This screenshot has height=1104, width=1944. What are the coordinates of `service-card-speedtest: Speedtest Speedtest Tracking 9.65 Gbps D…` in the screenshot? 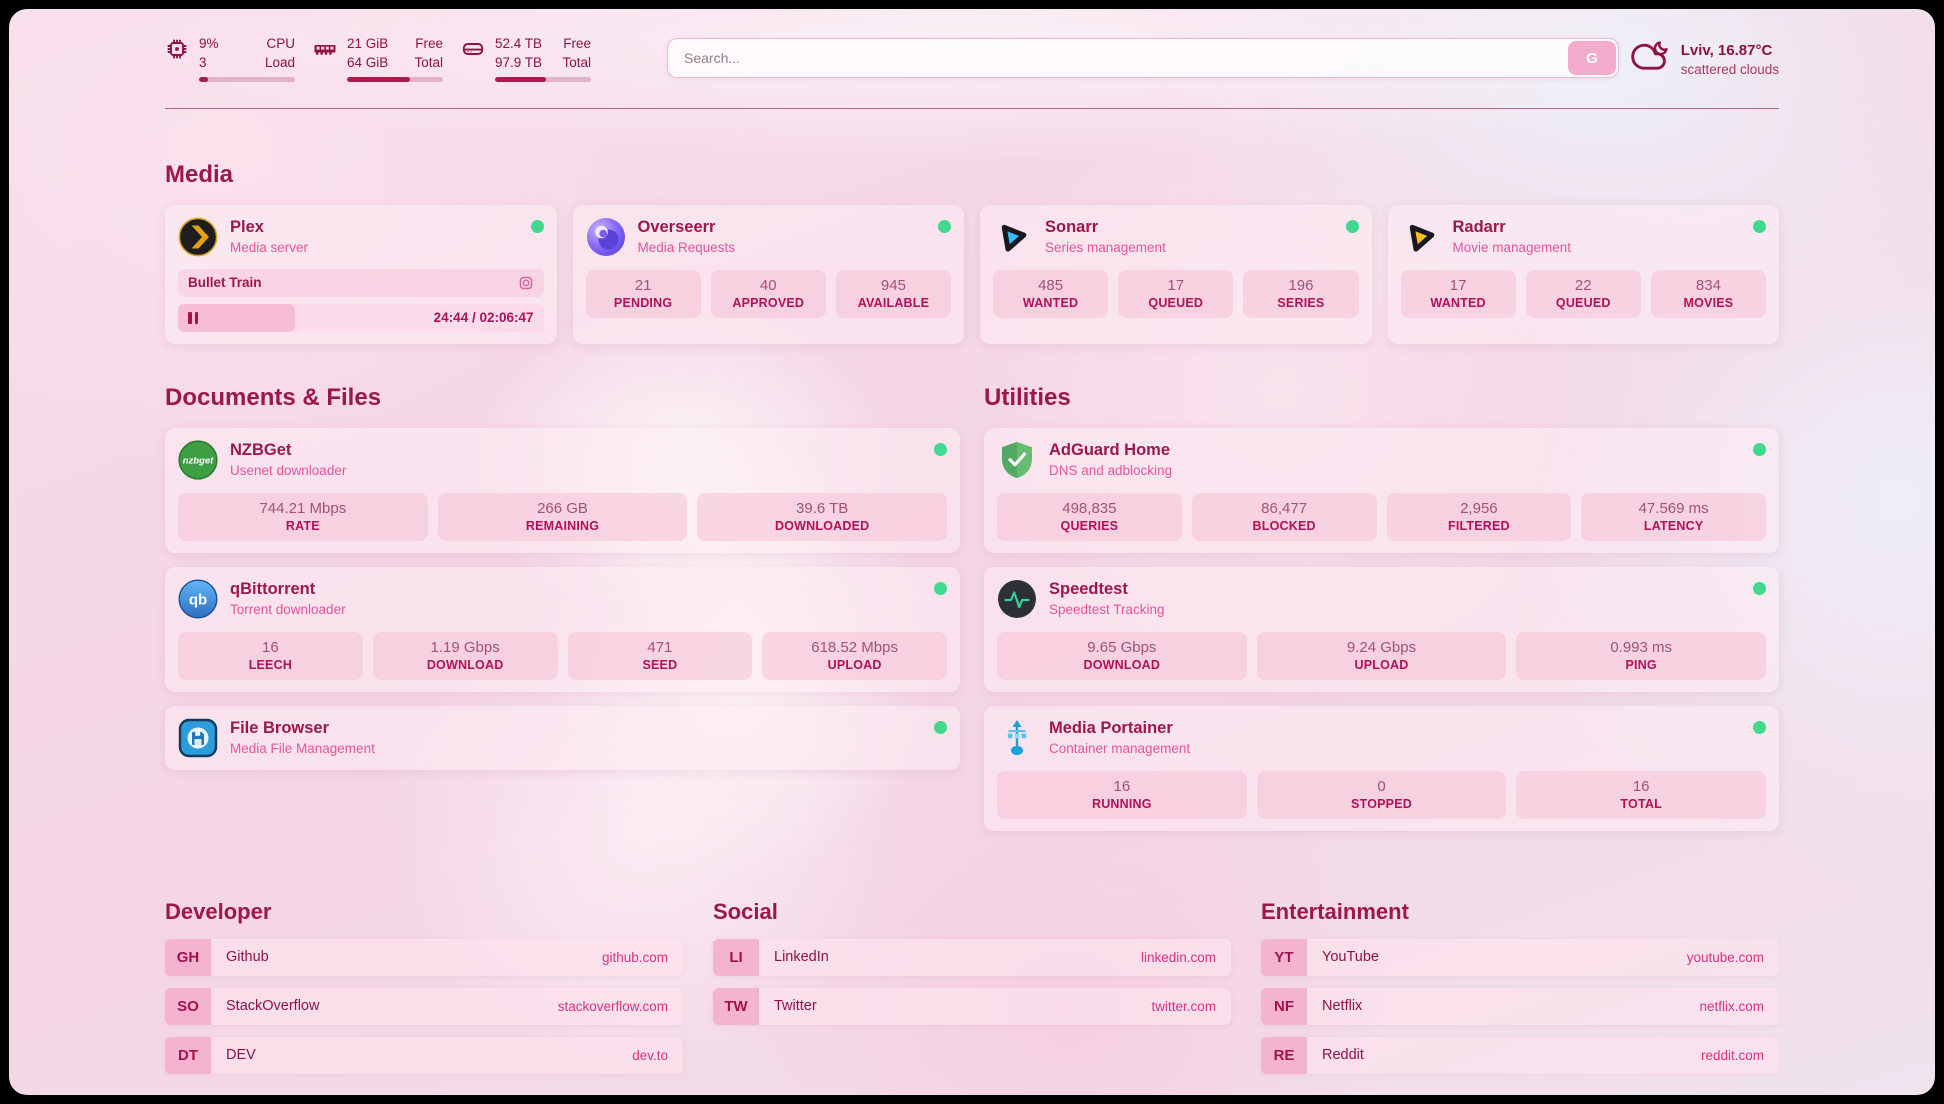 It's located at (1381, 629).